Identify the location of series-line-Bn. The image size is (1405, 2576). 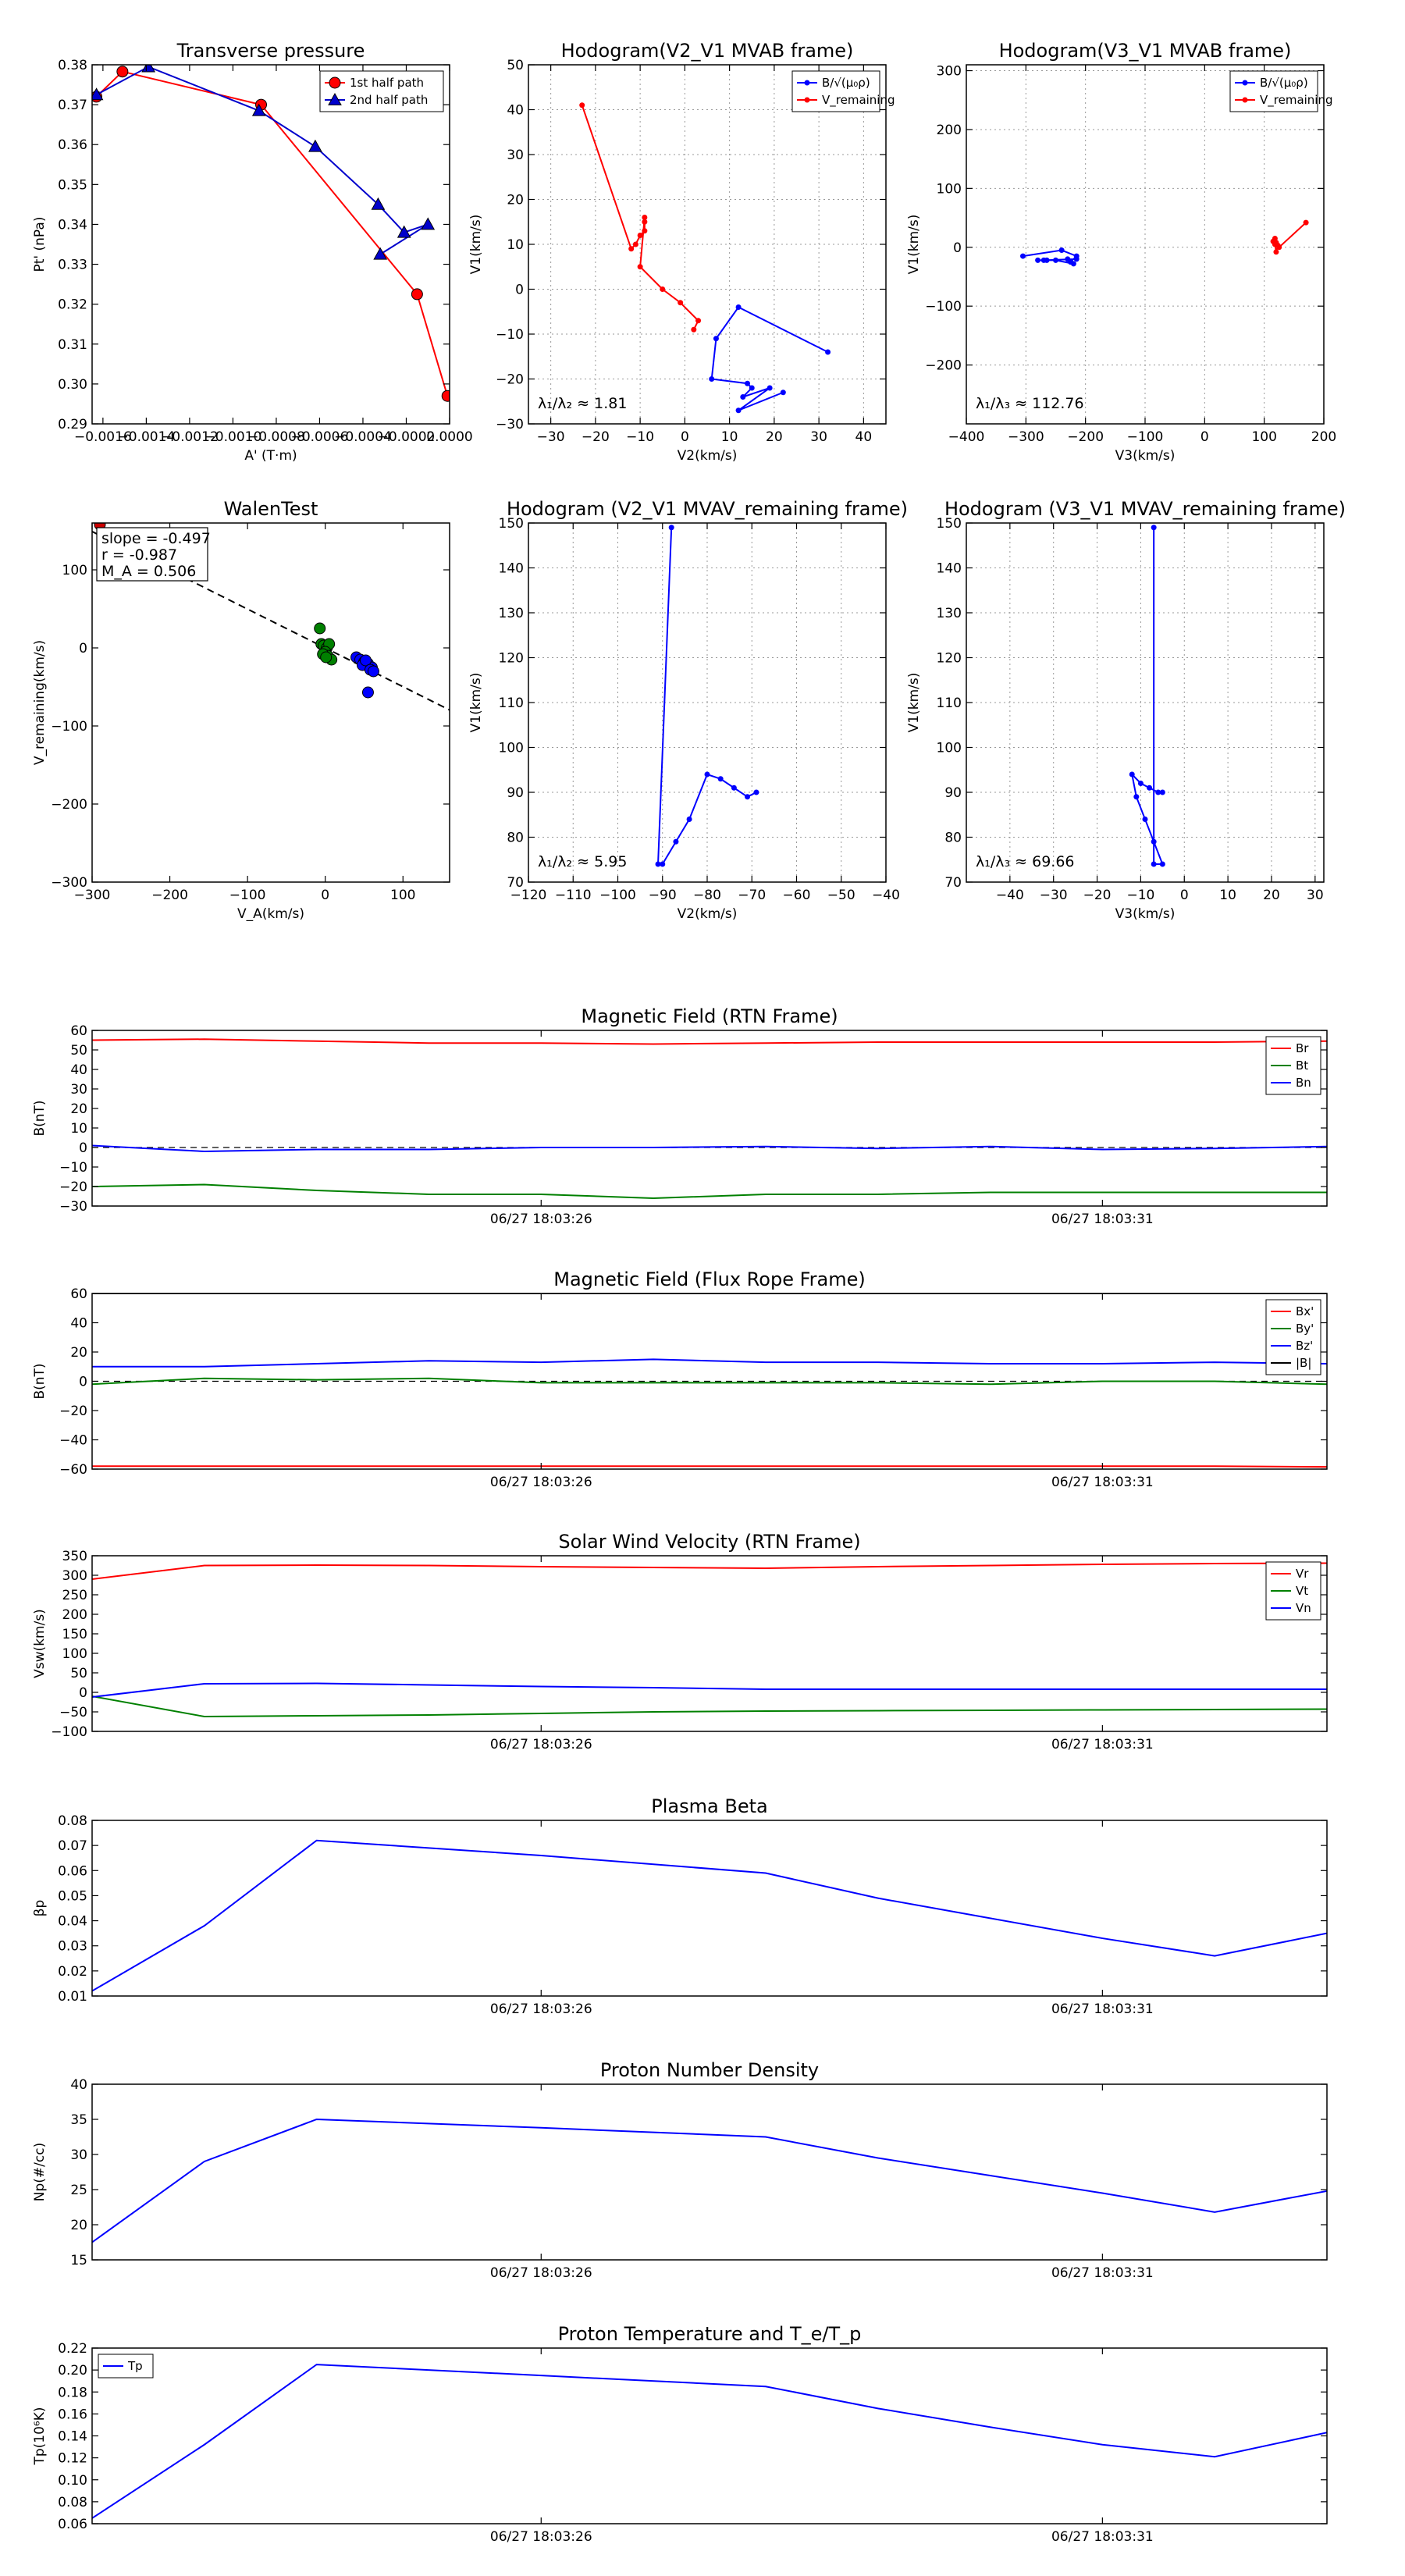
(710, 1148).